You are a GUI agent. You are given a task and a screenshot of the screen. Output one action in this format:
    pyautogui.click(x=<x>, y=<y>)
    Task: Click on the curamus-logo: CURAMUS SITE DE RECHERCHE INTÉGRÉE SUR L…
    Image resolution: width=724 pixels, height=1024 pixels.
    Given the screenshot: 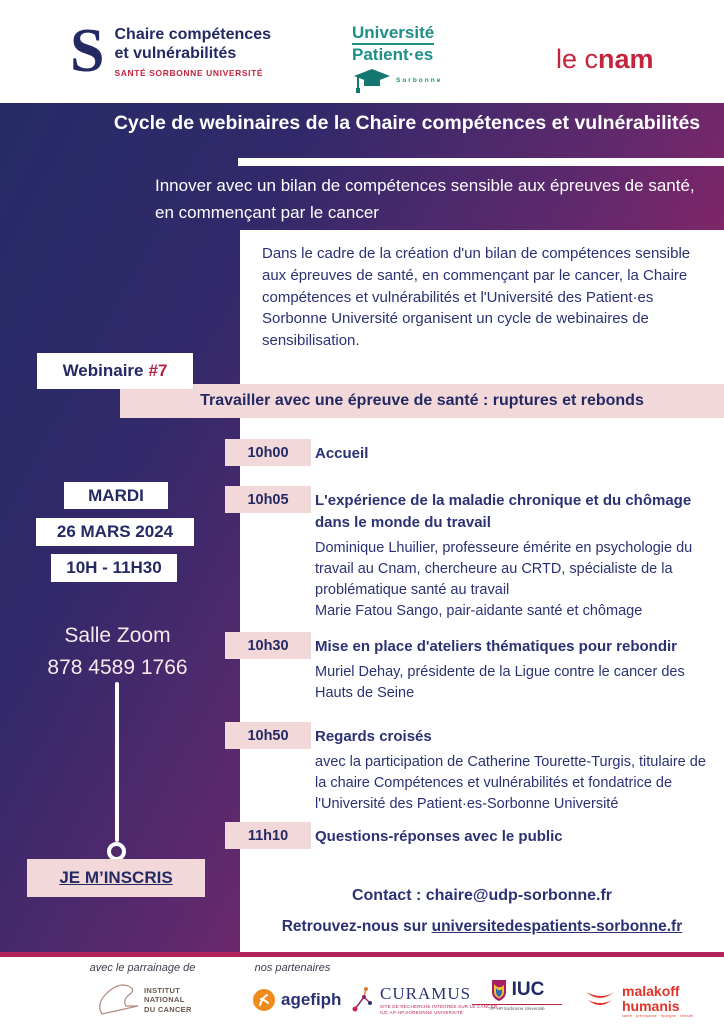 What is the action you would take?
    pyautogui.click(x=423, y=1000)
    